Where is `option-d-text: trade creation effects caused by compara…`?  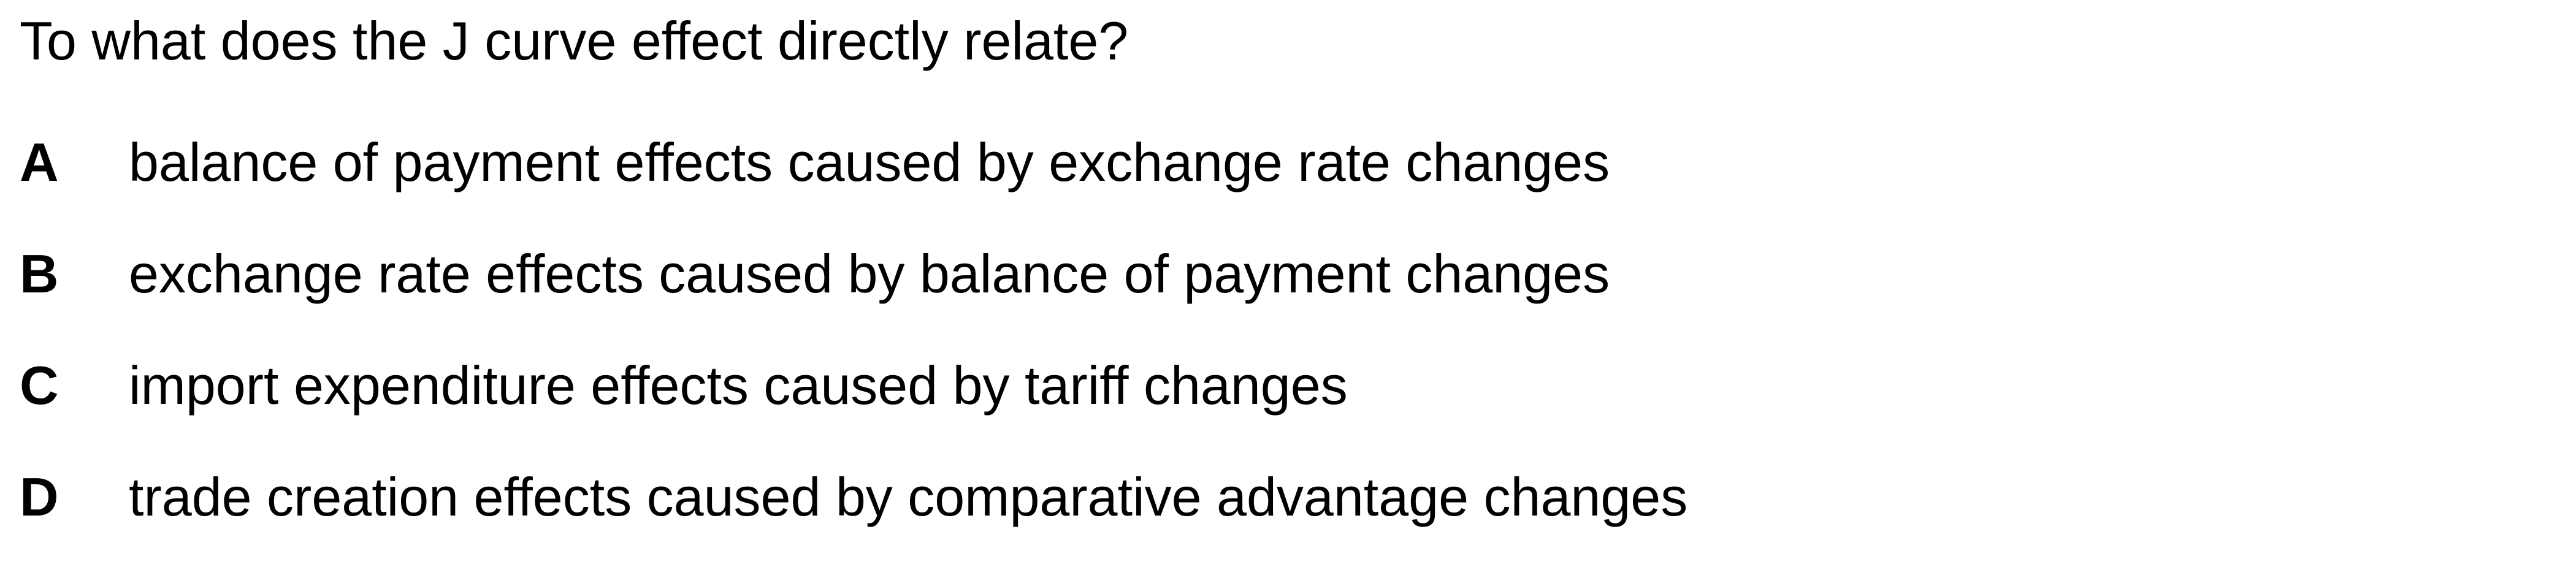
option-d-text: trade creation effects caused by compara… is located at coordinates (908, 496).